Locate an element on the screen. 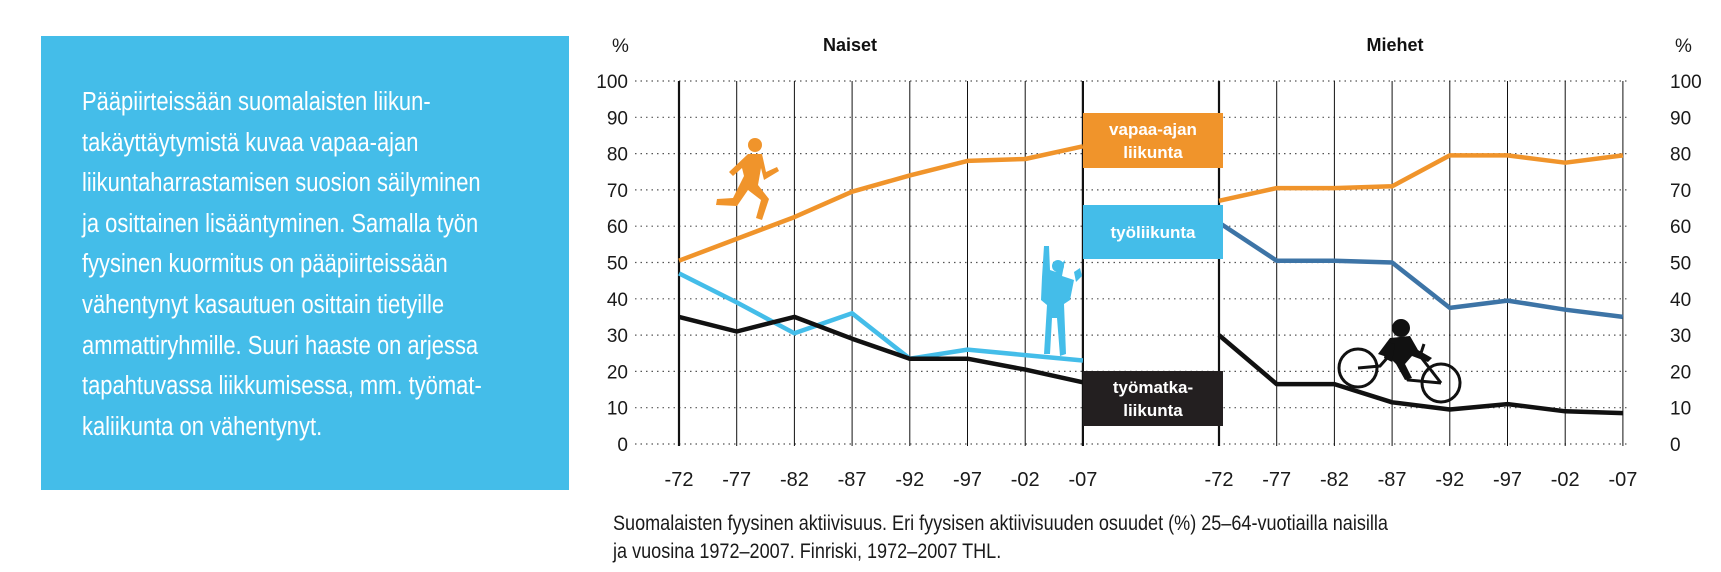 This screenshot has height=572, width=1721. y-tick-label-left: 30 is located at coordinates (617, 336).